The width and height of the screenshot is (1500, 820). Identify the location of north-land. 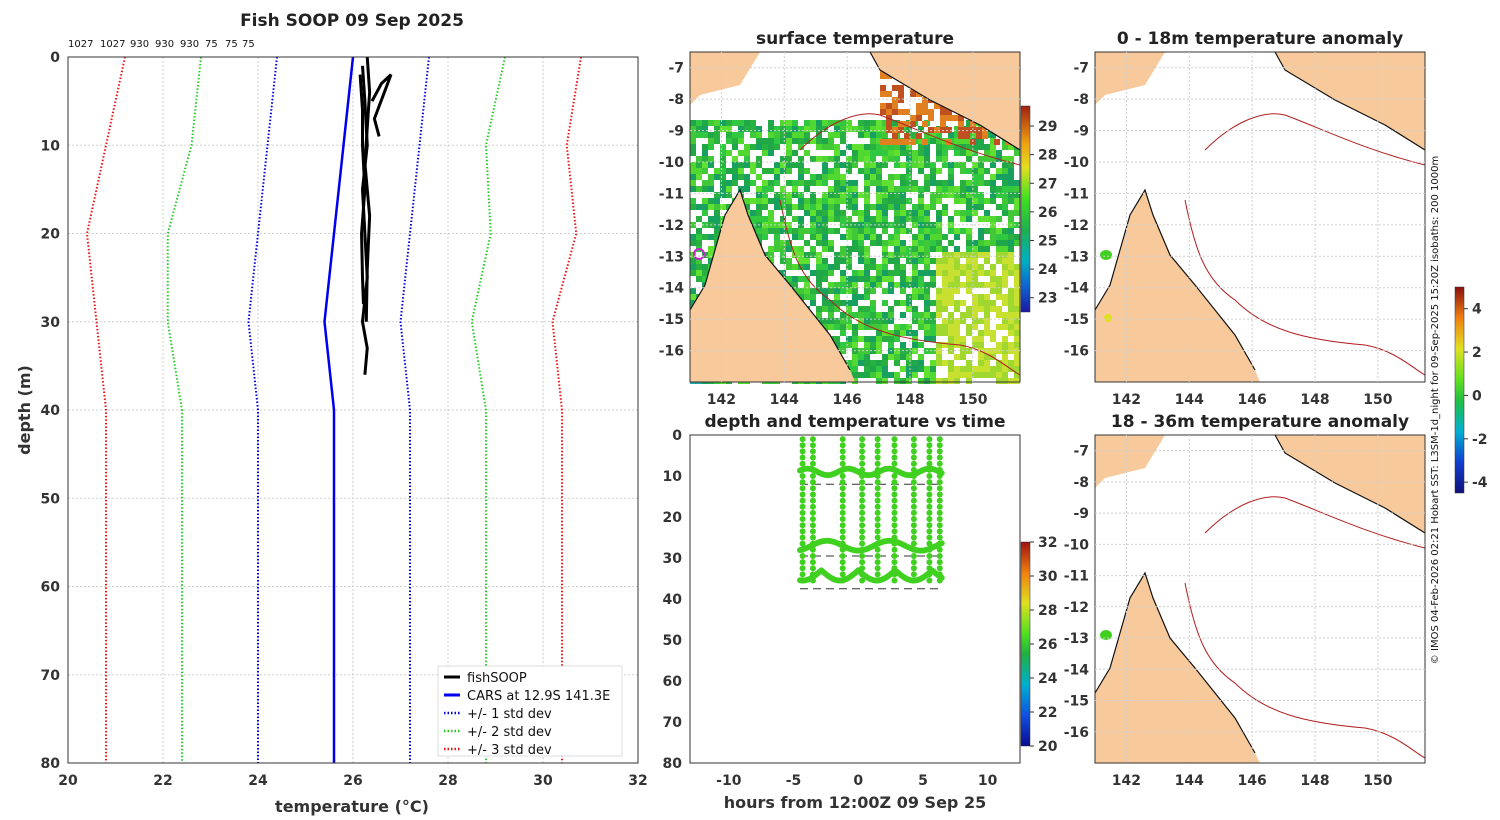
(725, 78).